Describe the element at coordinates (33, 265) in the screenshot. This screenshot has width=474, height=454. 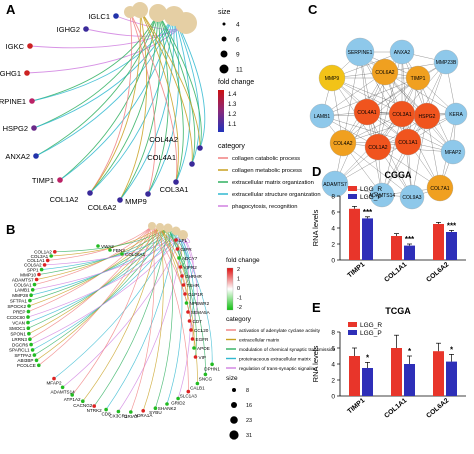
I see `pb-gene-label: COL6A2` at that location.